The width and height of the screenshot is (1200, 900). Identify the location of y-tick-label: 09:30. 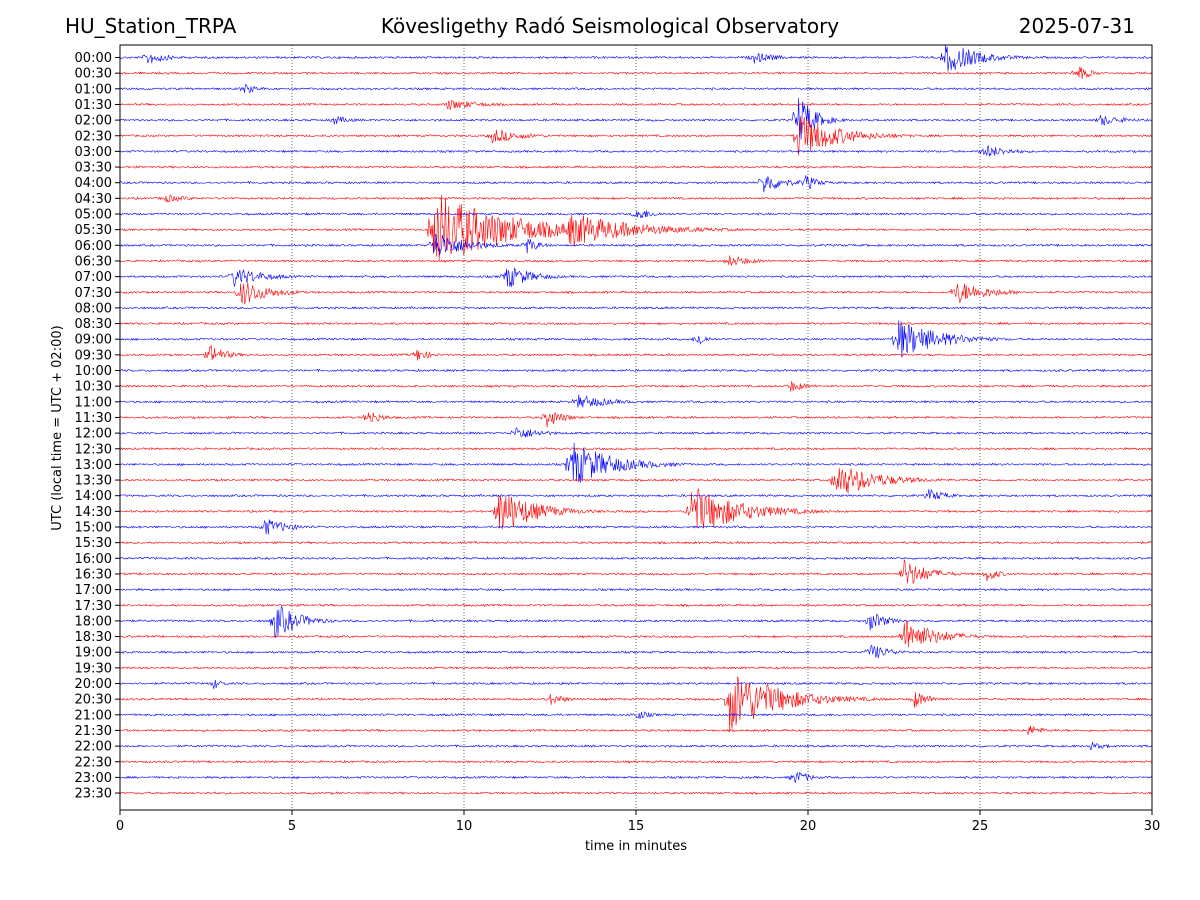
(93, 355).